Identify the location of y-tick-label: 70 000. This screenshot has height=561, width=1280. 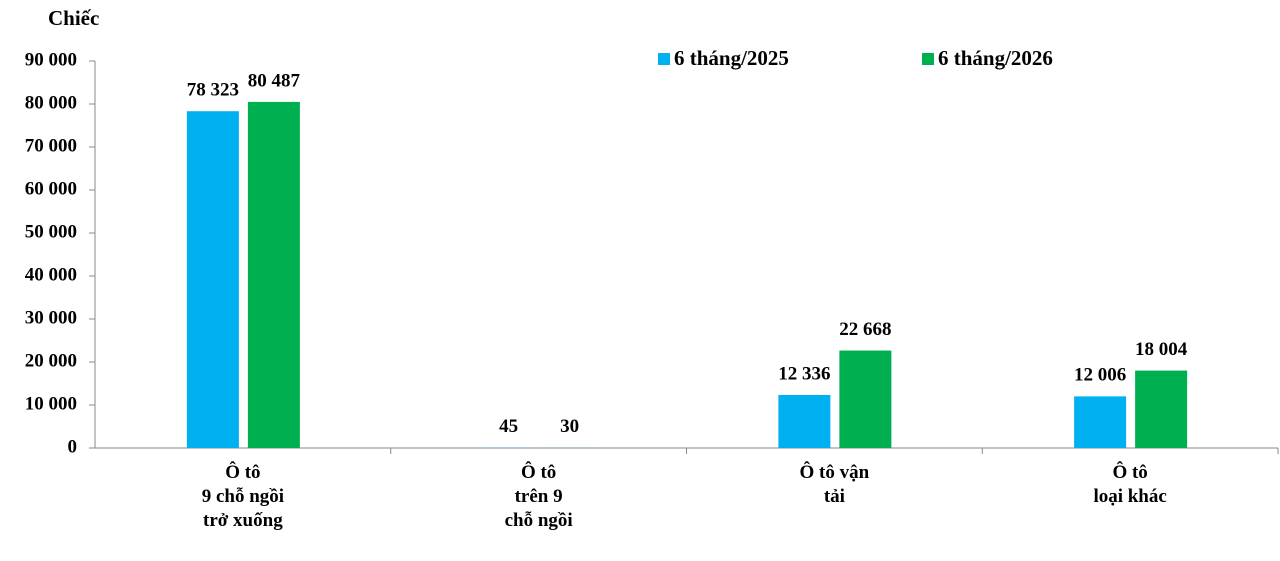
(51, 145).